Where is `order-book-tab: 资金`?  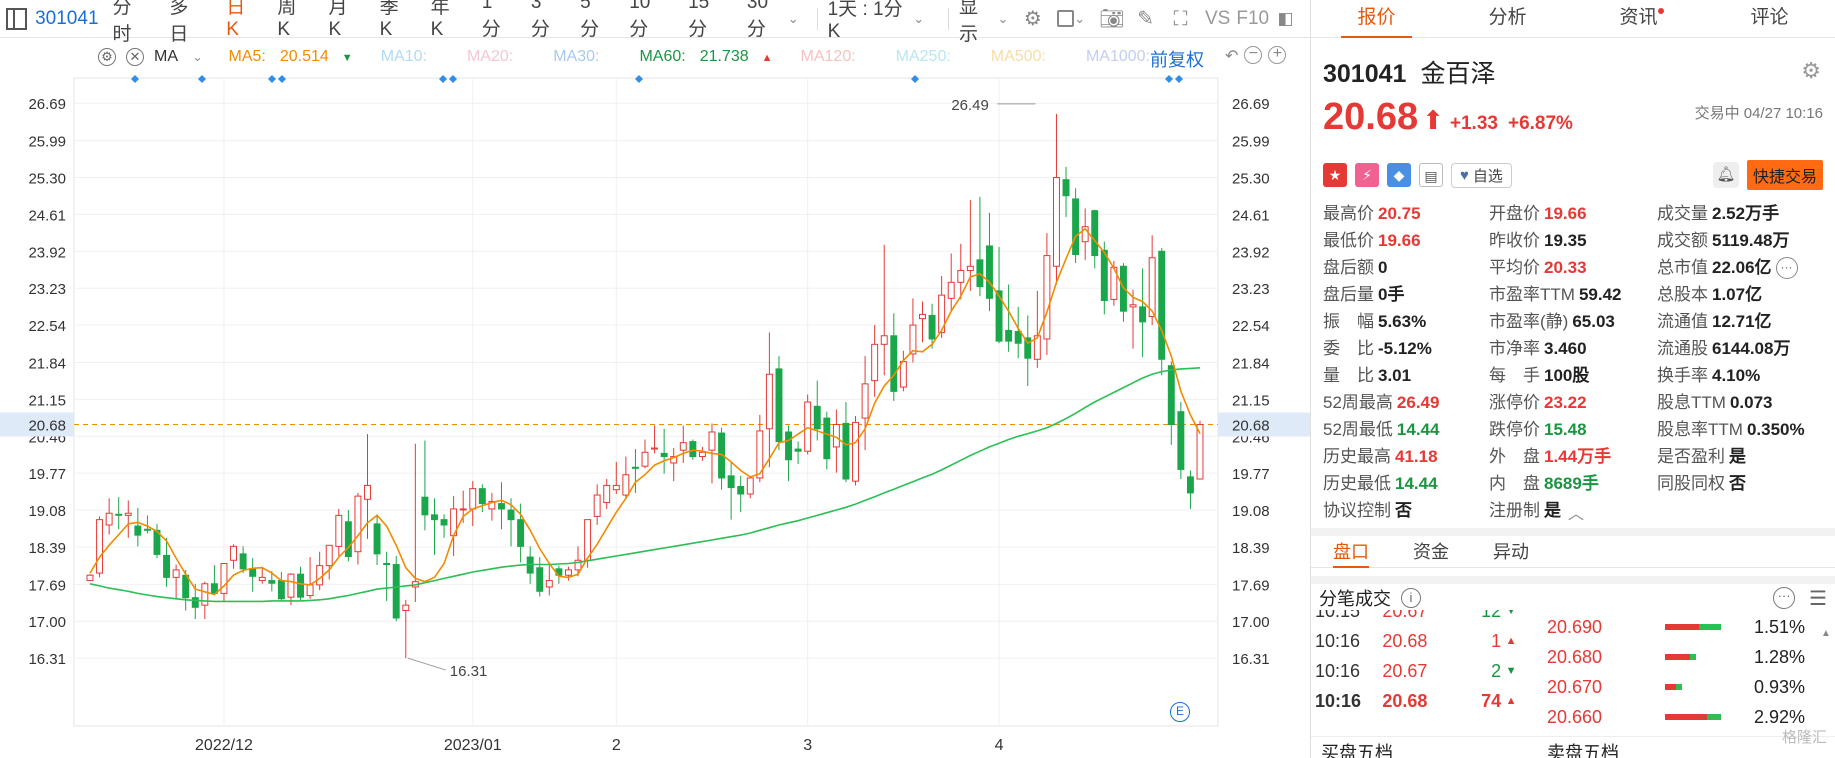
order-book-tab: 资金 is located at coordinates (1431, 552).